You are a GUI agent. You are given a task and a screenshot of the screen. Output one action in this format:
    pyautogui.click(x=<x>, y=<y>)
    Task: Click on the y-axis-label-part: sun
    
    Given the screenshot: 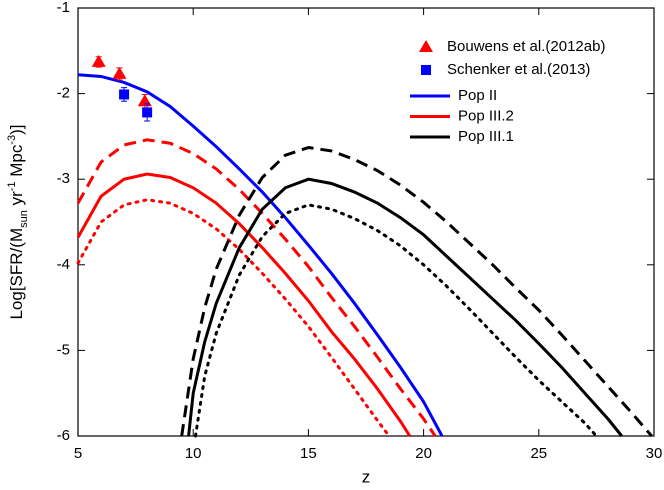 What is the action you would take?
    pyautogui.click(x=24, y=219)
    